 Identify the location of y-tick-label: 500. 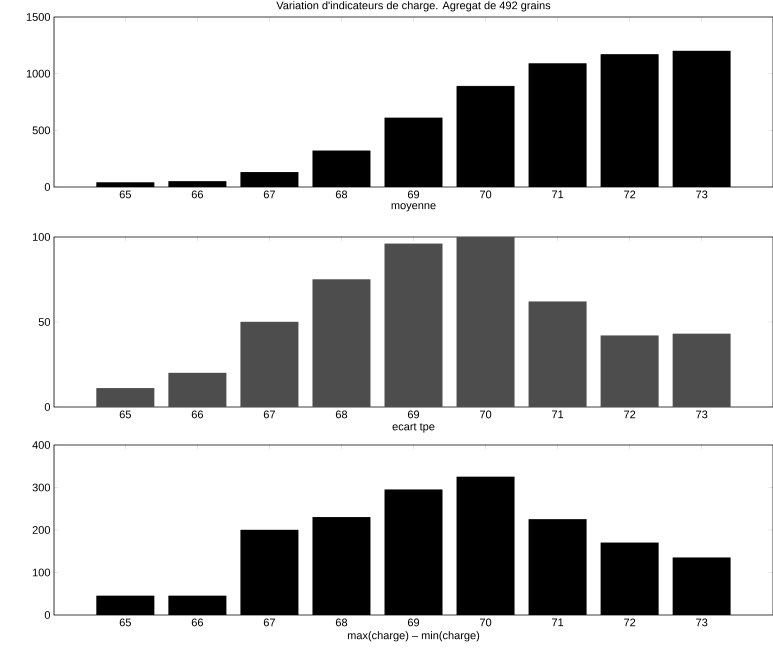
(41, 130).